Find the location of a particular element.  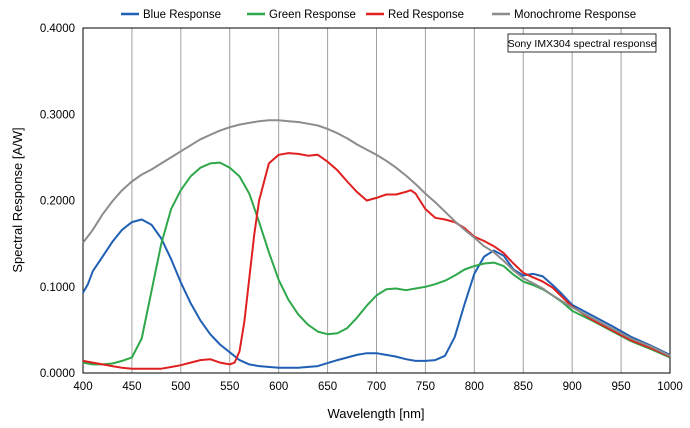

y-tick-label: 0.2000 is located at coordinates (57, 202).